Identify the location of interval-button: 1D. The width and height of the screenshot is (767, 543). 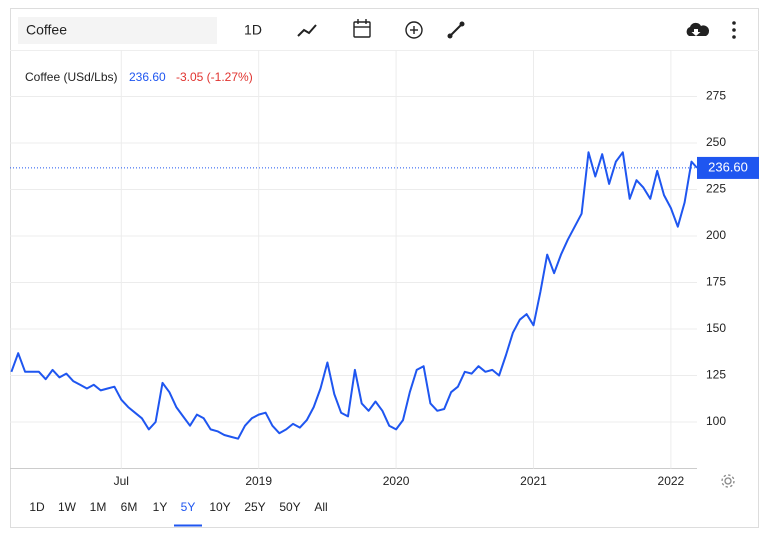
(253, 30).